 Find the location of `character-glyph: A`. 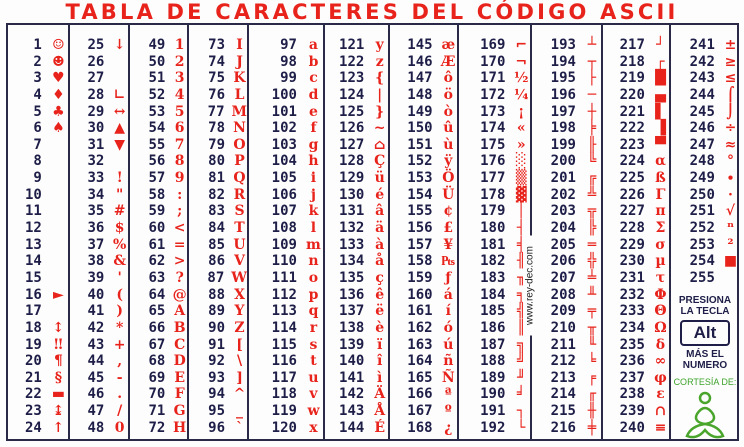

character-glyph: A is located at coordinates (180, 311).